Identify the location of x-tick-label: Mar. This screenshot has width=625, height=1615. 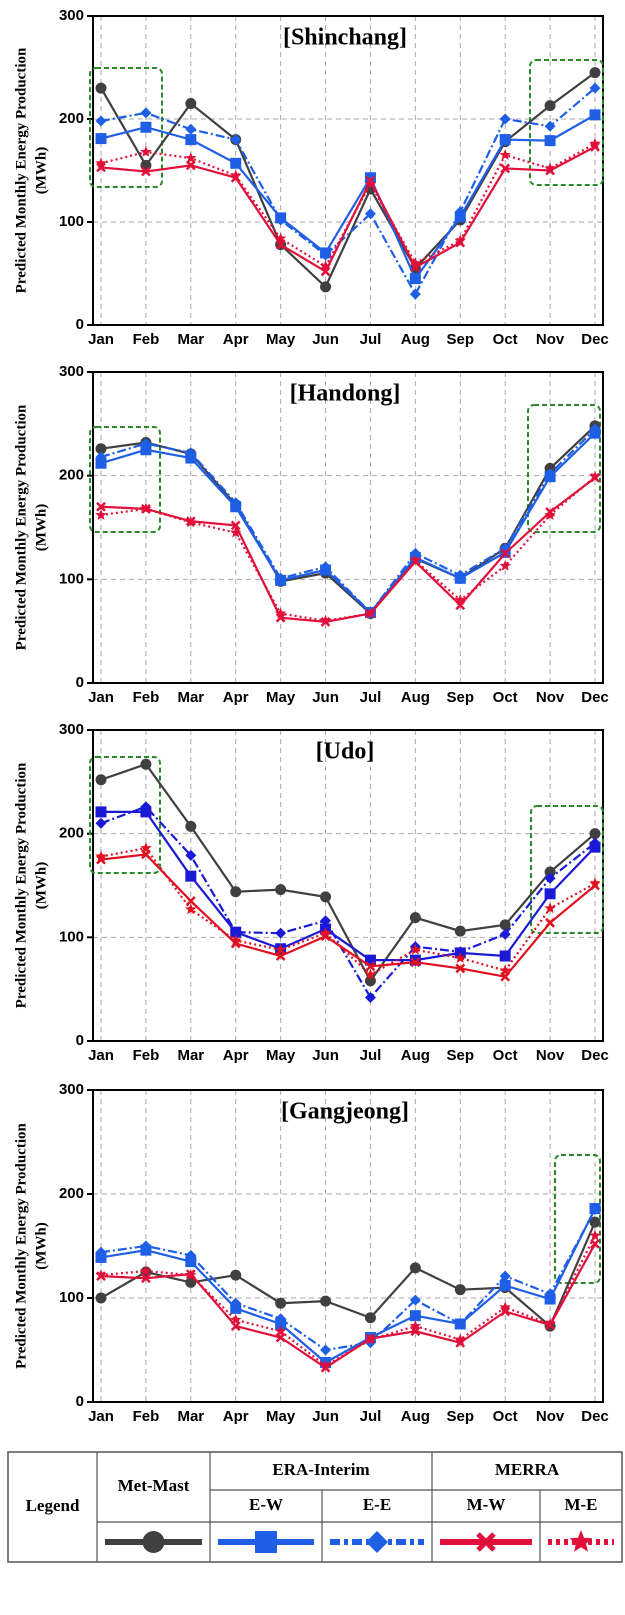
(190, 339).